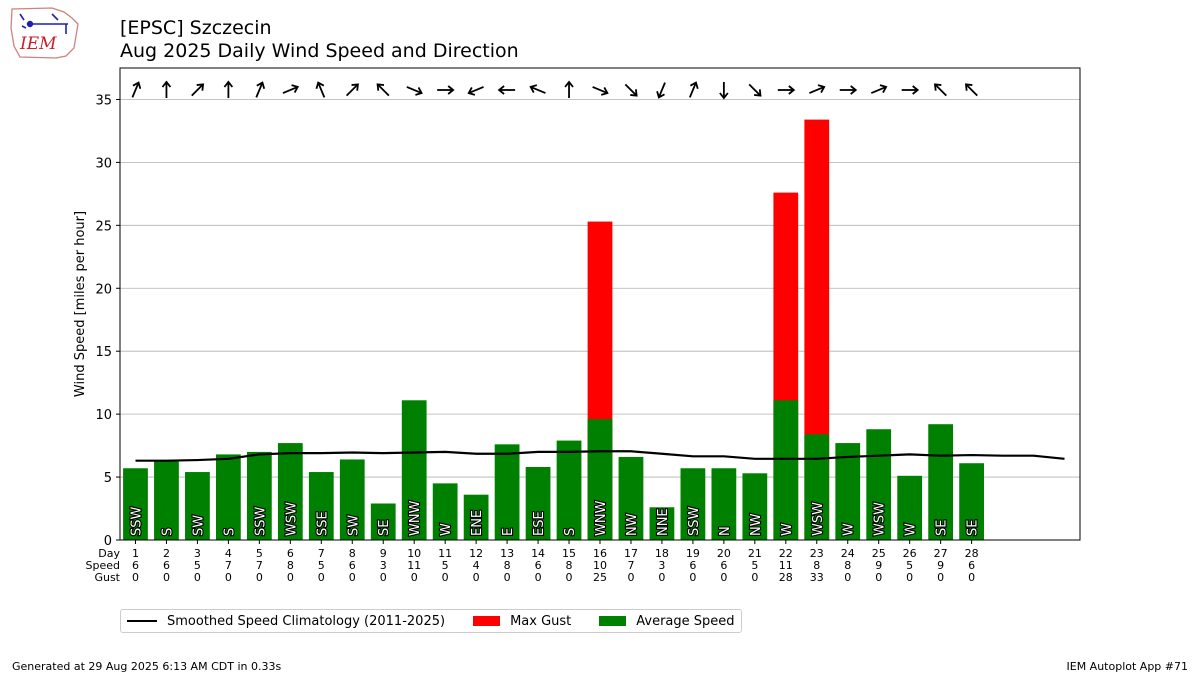  Describe the element at coordinates (880, 519) in the screenshot. I see `direction-label: WSW` at that location.